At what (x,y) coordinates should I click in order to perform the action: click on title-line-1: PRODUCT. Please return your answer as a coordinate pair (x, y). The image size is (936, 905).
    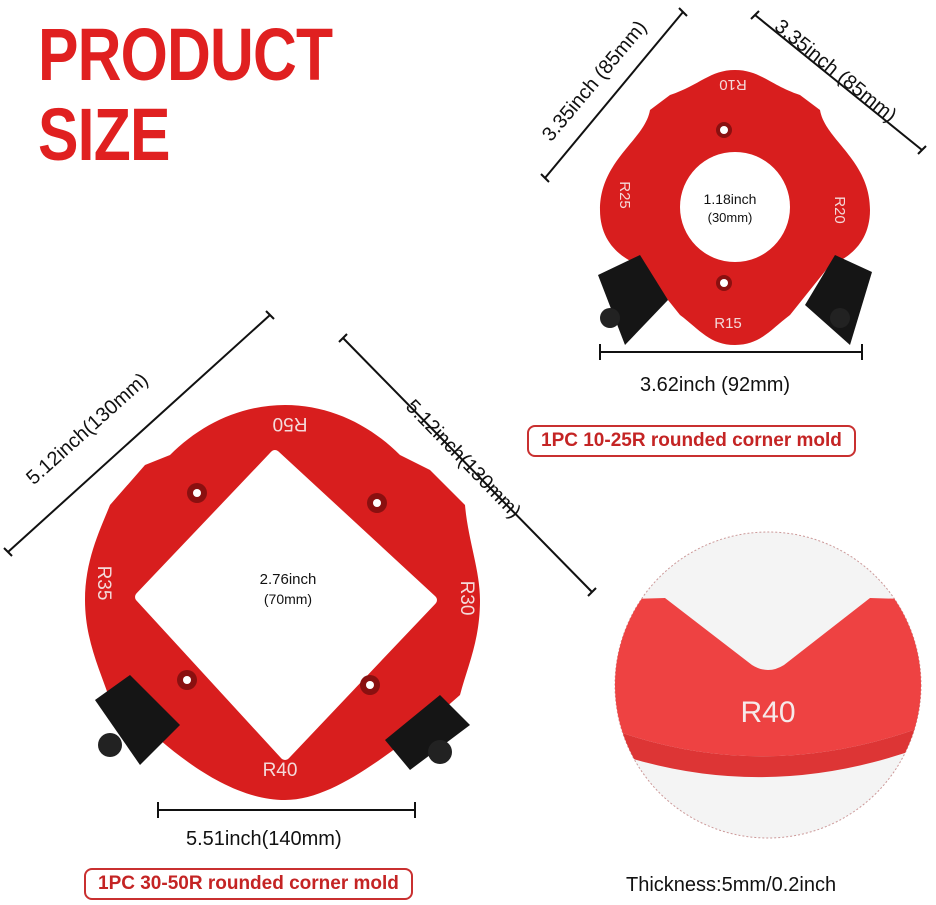
    Looking at the image, I should click on (185, 54).